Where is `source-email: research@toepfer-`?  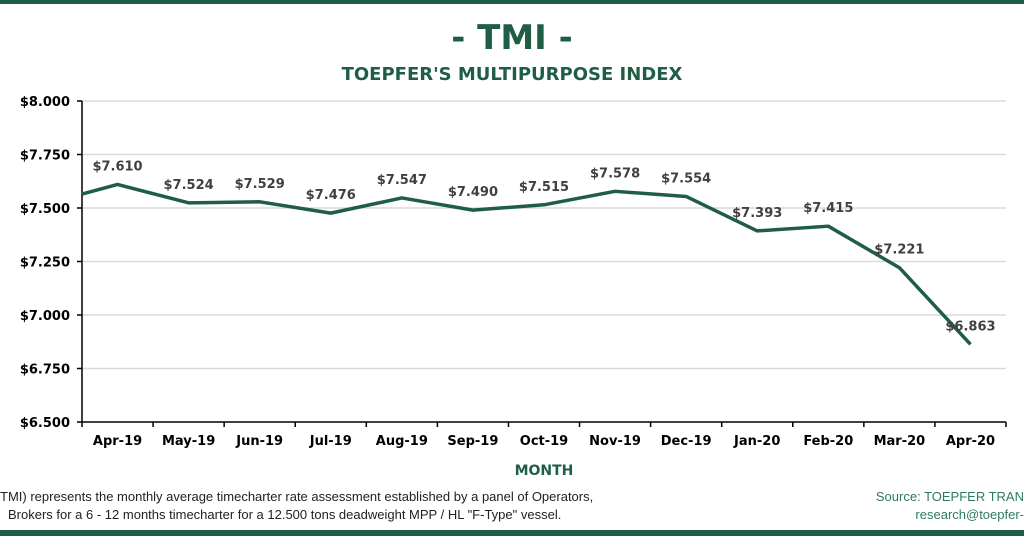
source-email: research@toepfer- is located at coordinates (969, 514).